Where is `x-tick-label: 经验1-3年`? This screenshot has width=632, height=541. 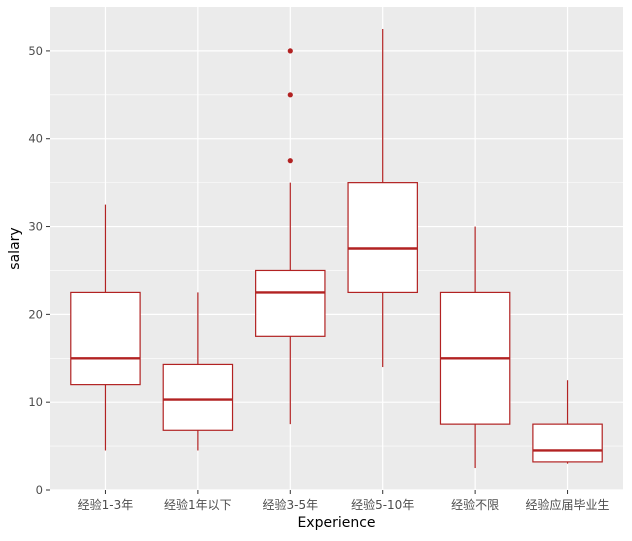
x-tick-label: 经验1-3年 is located at coordinates (106, 504).